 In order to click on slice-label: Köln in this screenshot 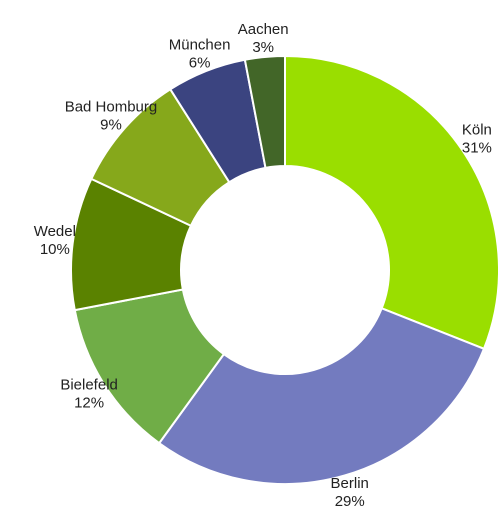, I will do `click(477, 130)`.